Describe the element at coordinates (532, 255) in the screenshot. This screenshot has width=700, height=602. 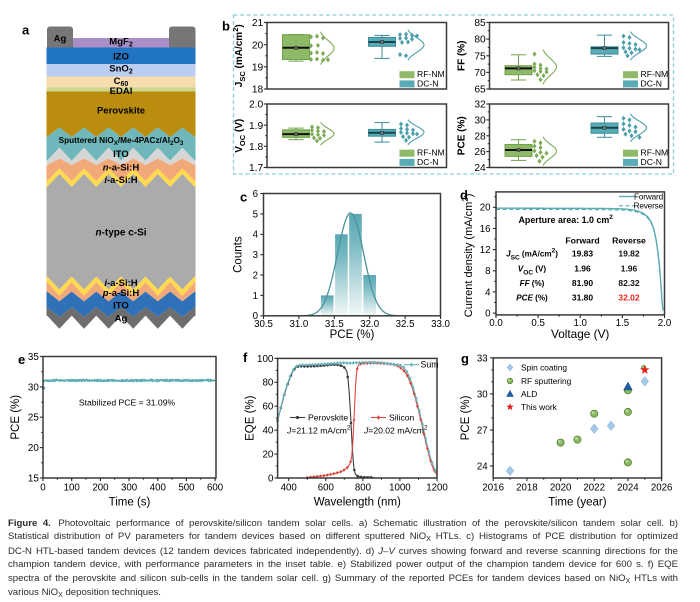
I see `svg-text: JSC (mA/cm2)` at that location.